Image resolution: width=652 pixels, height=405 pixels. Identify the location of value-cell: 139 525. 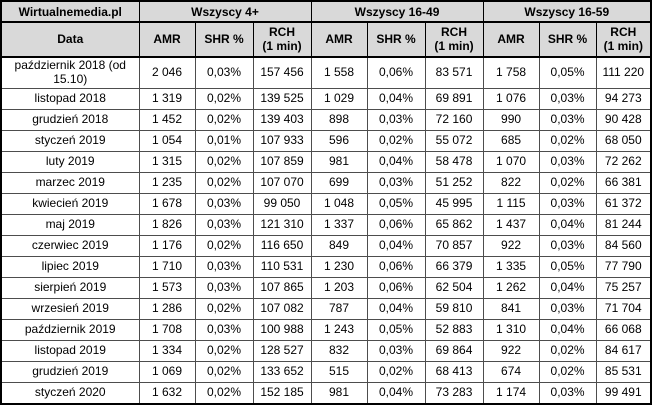
(282, 98).